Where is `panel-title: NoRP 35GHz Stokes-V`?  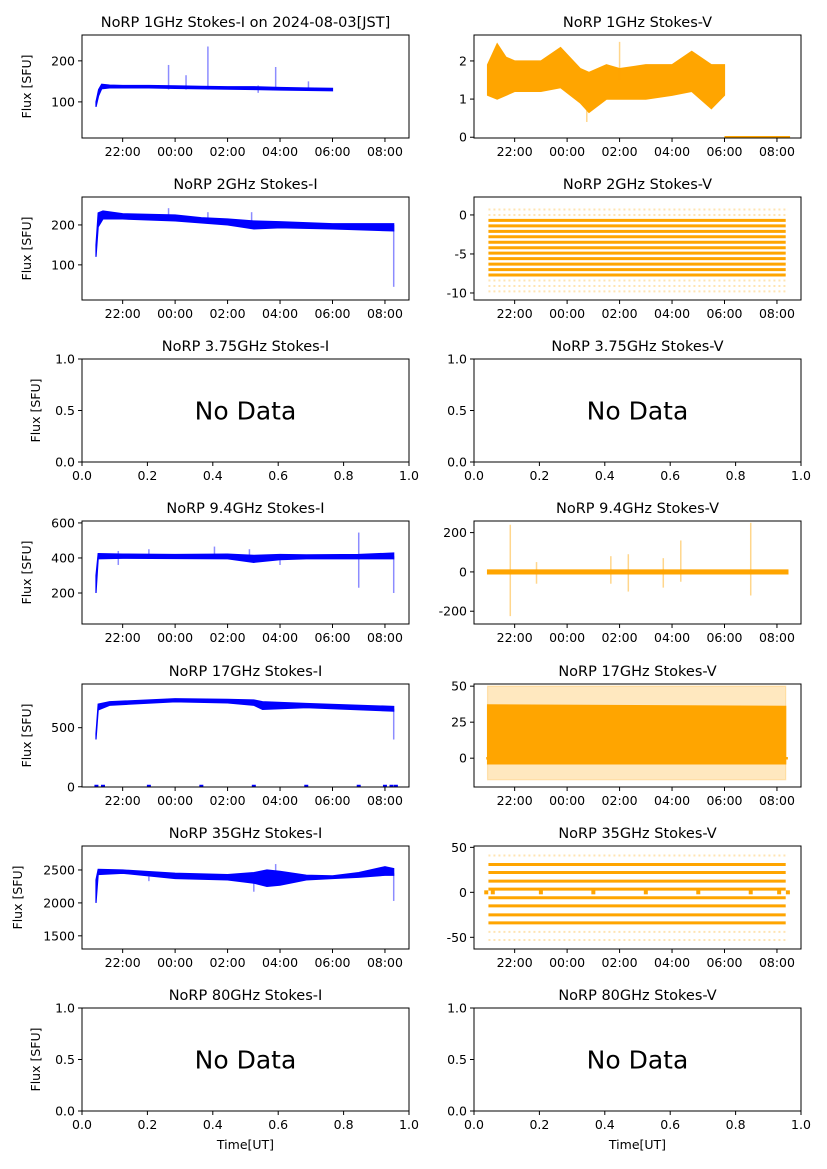
panel-title: NoRP 35GHz Stokes-V is located at coordinates (637, 834).